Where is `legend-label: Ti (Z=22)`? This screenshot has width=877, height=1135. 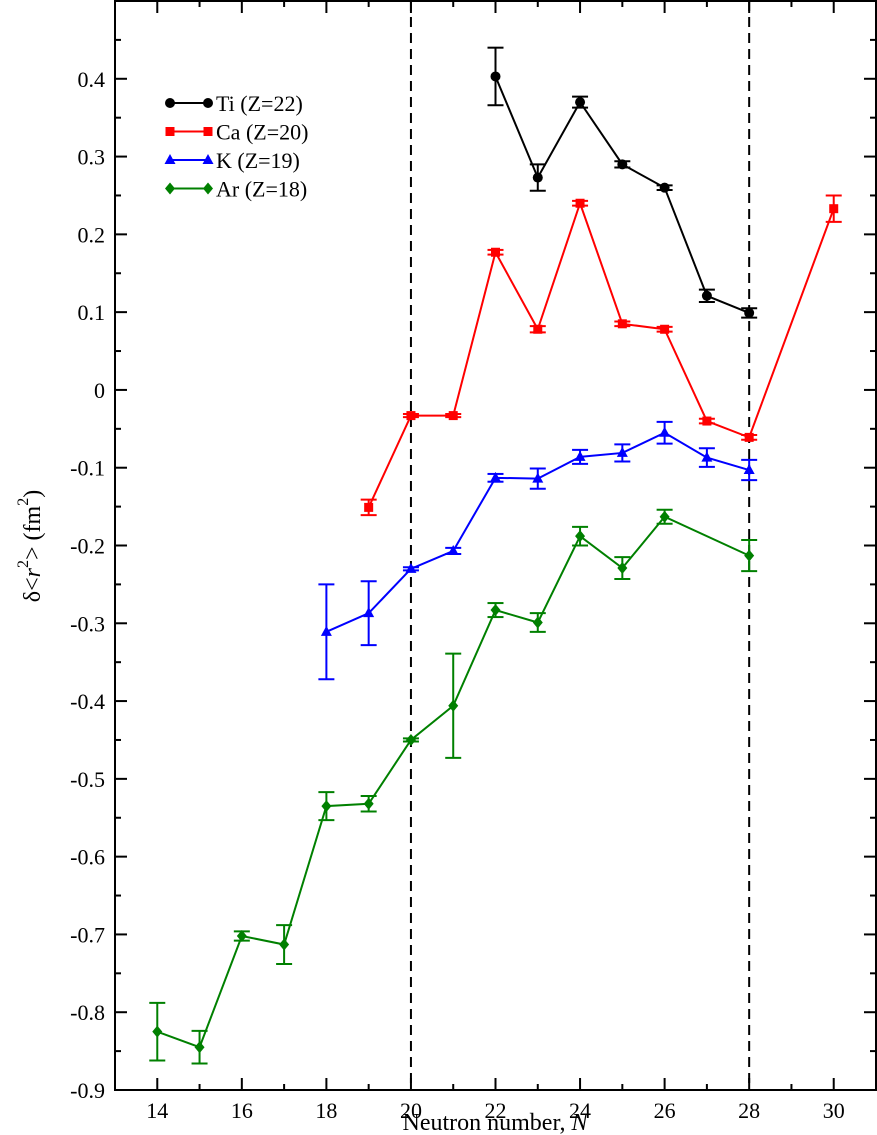 legend-label: Ti (Z=22) is located at coordinates (259, 103).